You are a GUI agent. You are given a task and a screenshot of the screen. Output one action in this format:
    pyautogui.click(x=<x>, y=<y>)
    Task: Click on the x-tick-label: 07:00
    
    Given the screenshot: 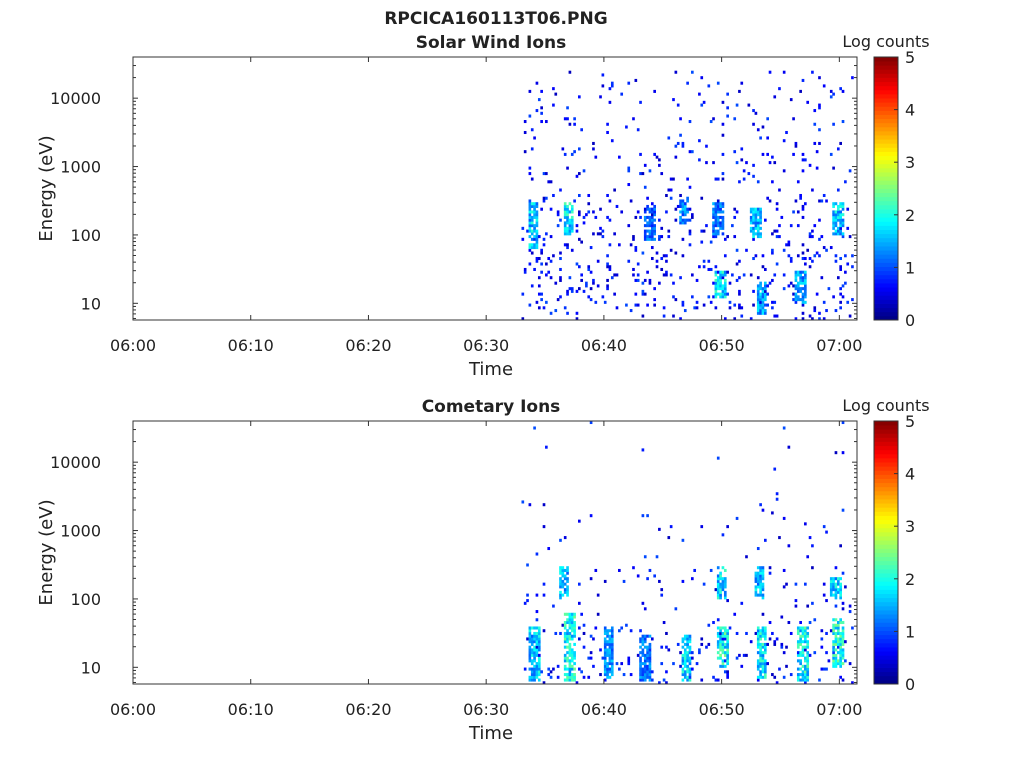 What is the action you would take?
    pyautogui.click(x=839, y=709)
    